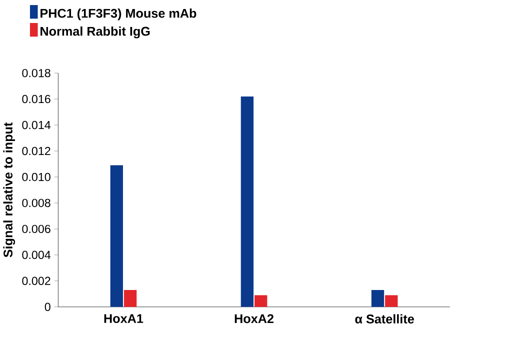 The width and height of the screenshot is (520, 341). I want to click on x-tick-label: HoxA1, so click(124, 319).